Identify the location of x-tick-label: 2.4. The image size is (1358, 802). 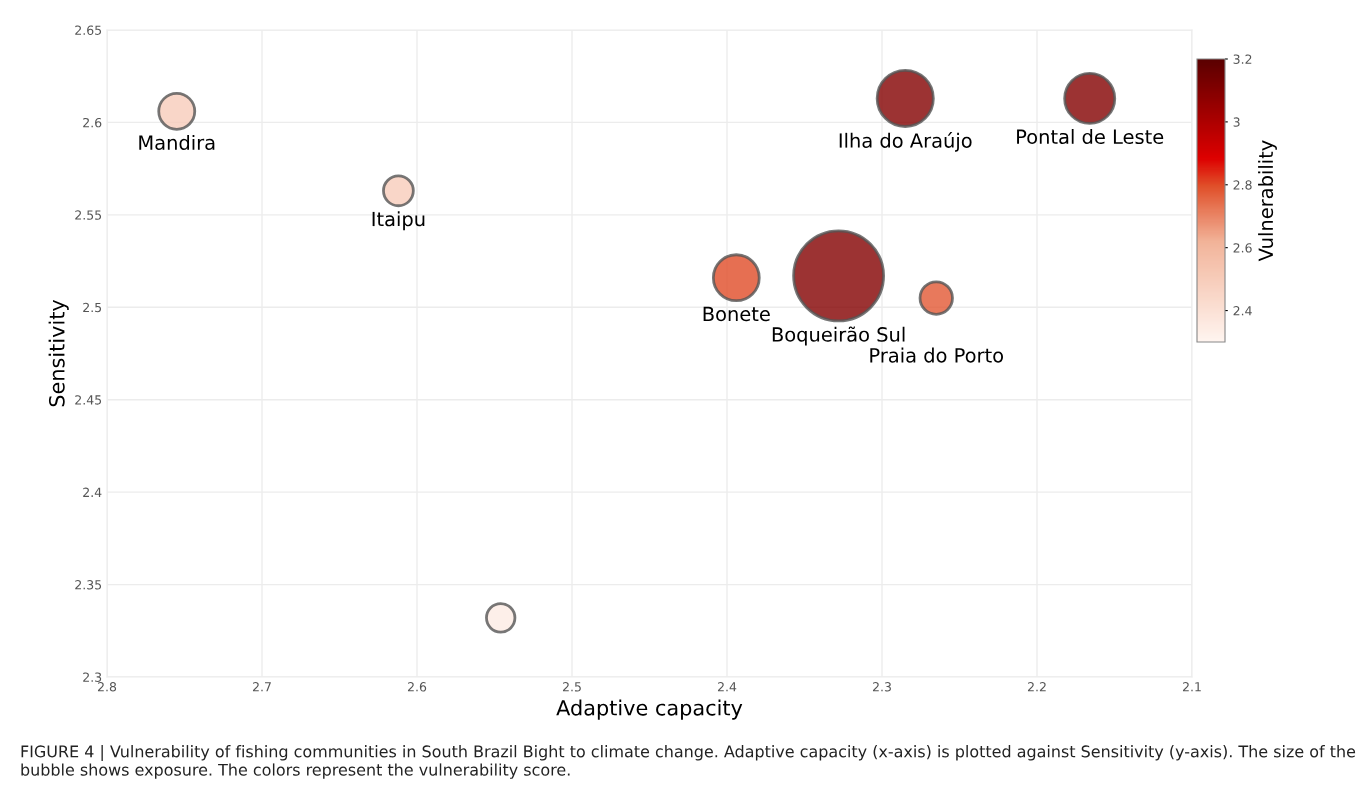
(727, 687).